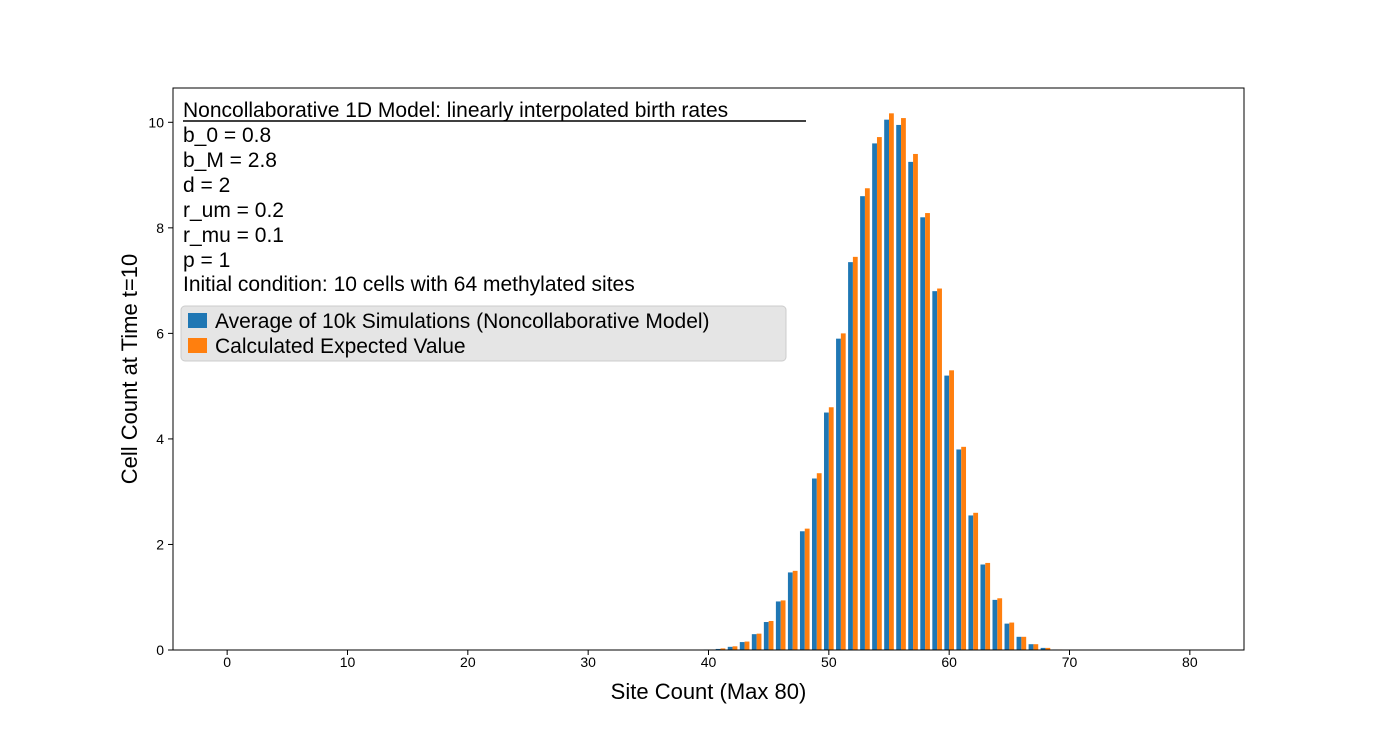  What do you see at coordinates (1070, 662) in the screenshot?
I see `x-tick-label: 70` at bounding box center [1070, 662].